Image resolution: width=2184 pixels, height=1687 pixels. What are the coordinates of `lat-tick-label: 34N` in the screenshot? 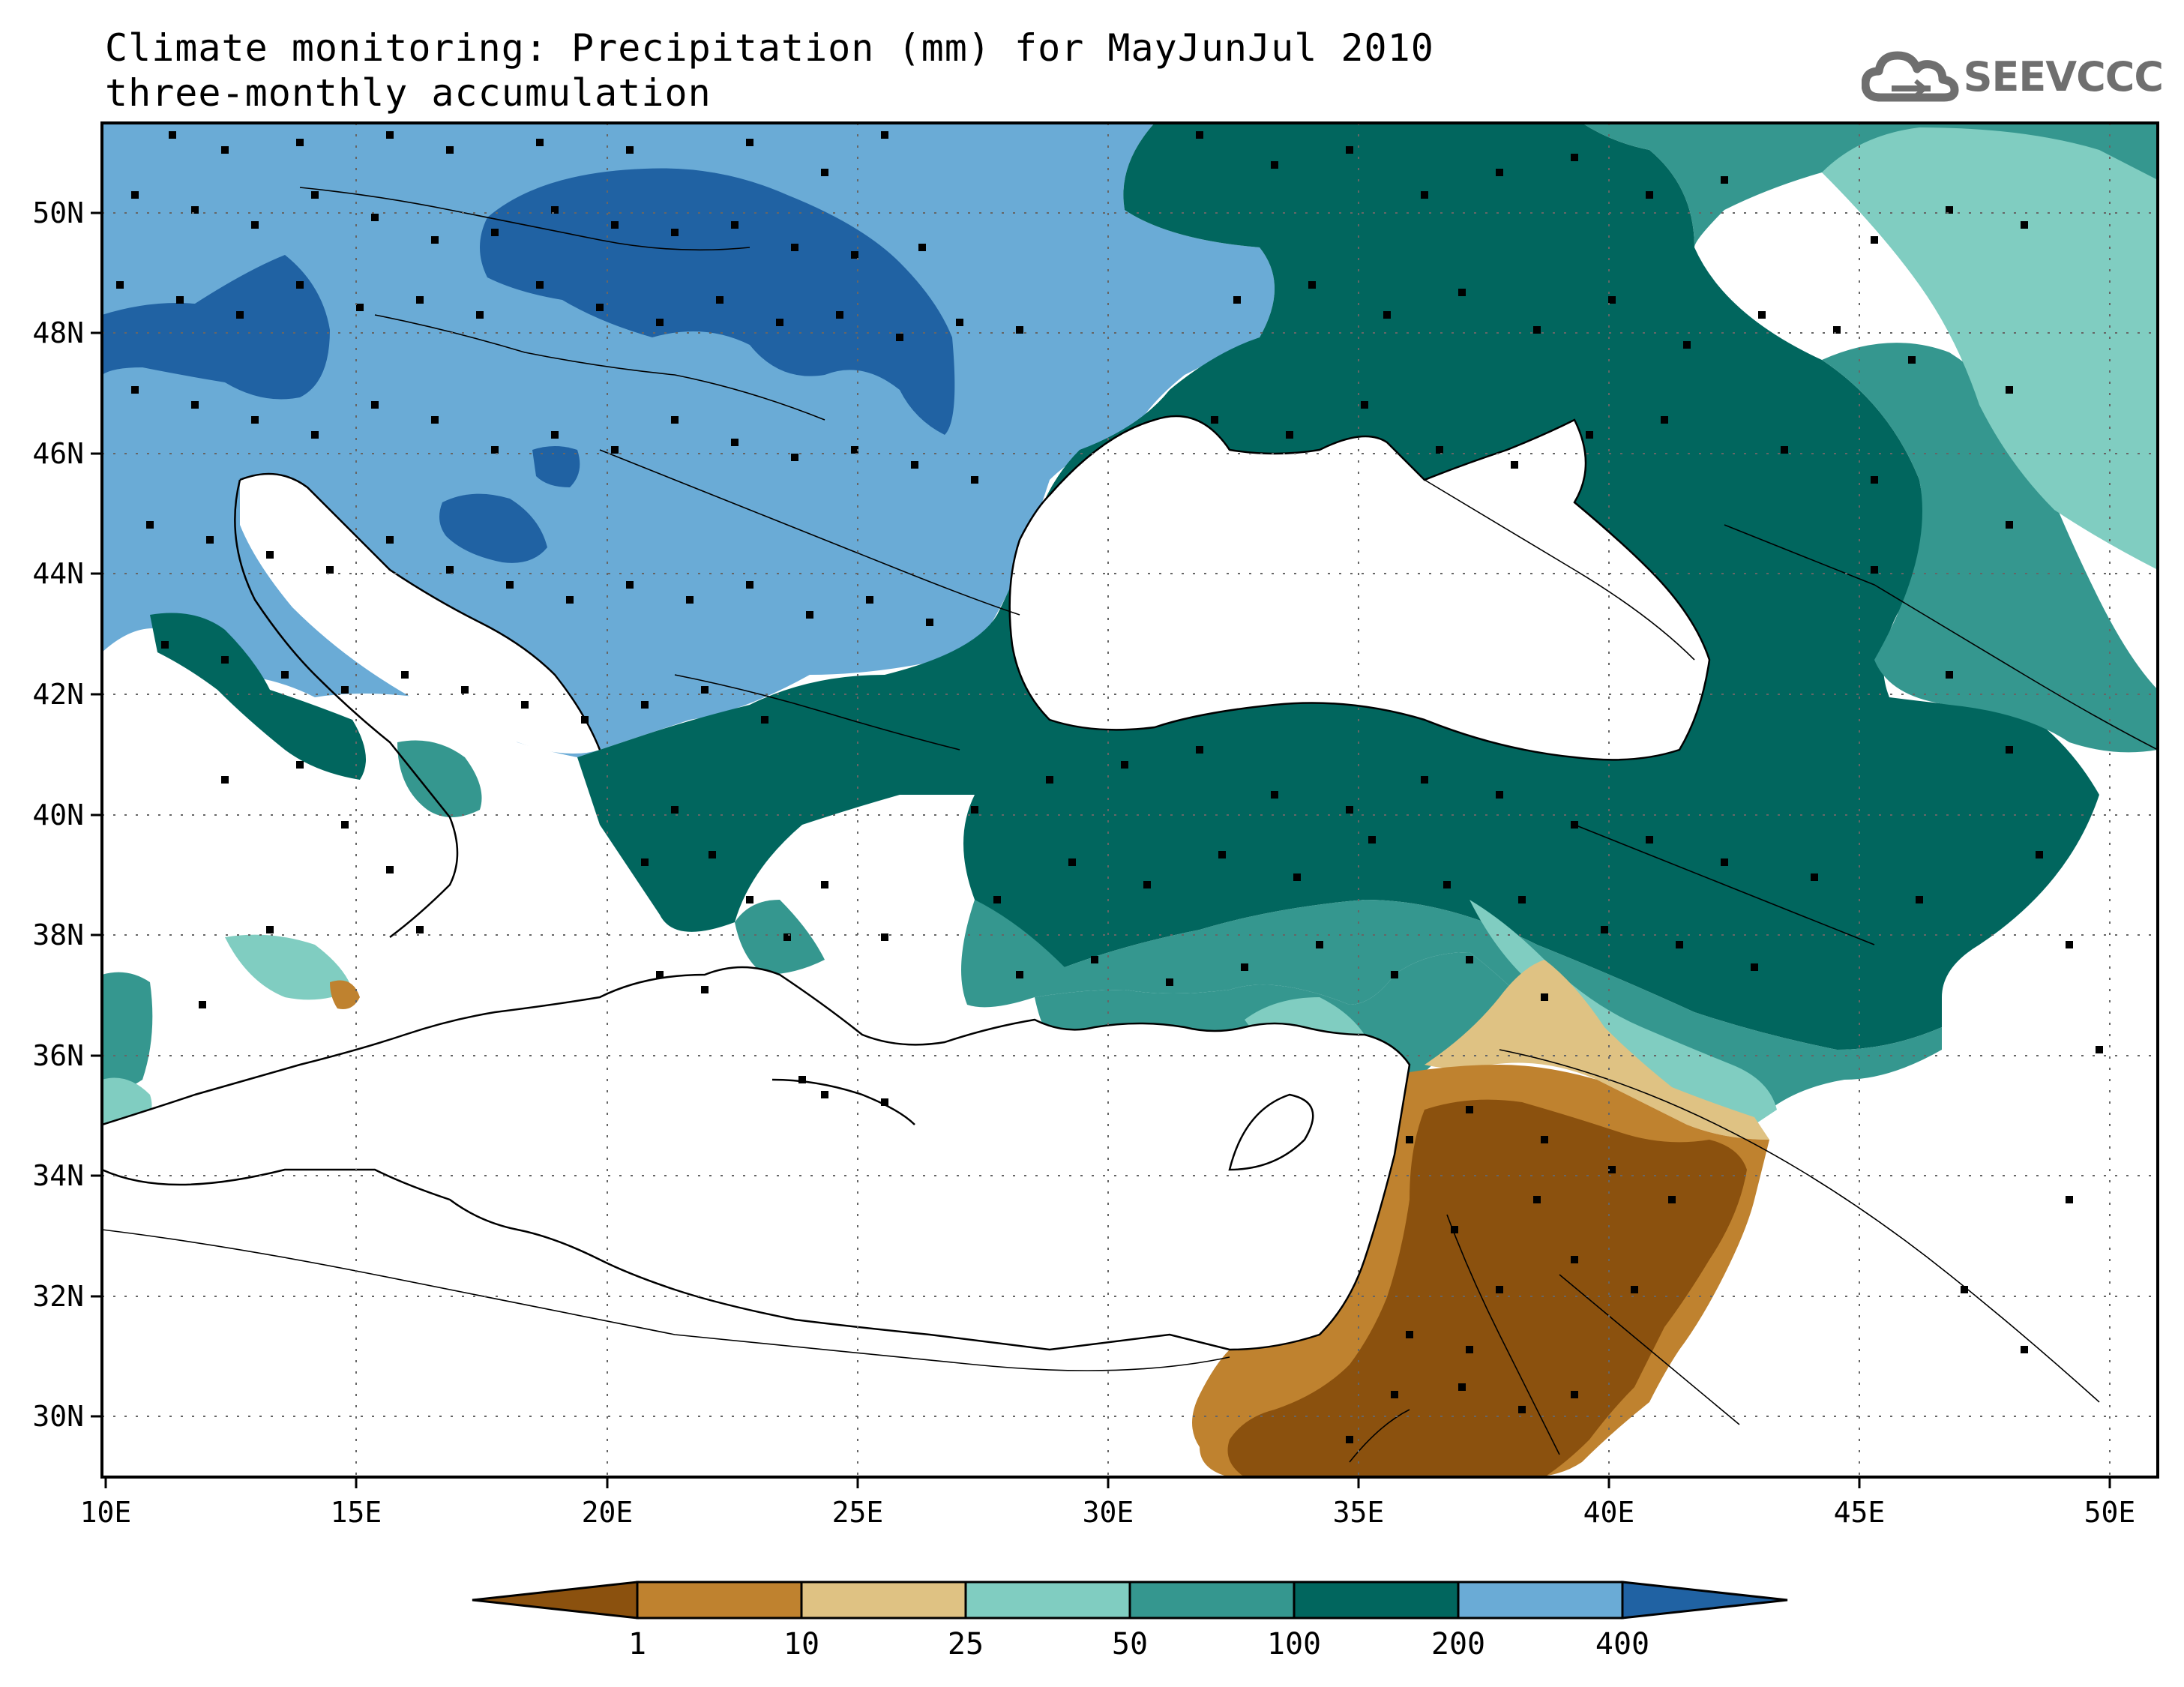 It's located at (58, 1175).